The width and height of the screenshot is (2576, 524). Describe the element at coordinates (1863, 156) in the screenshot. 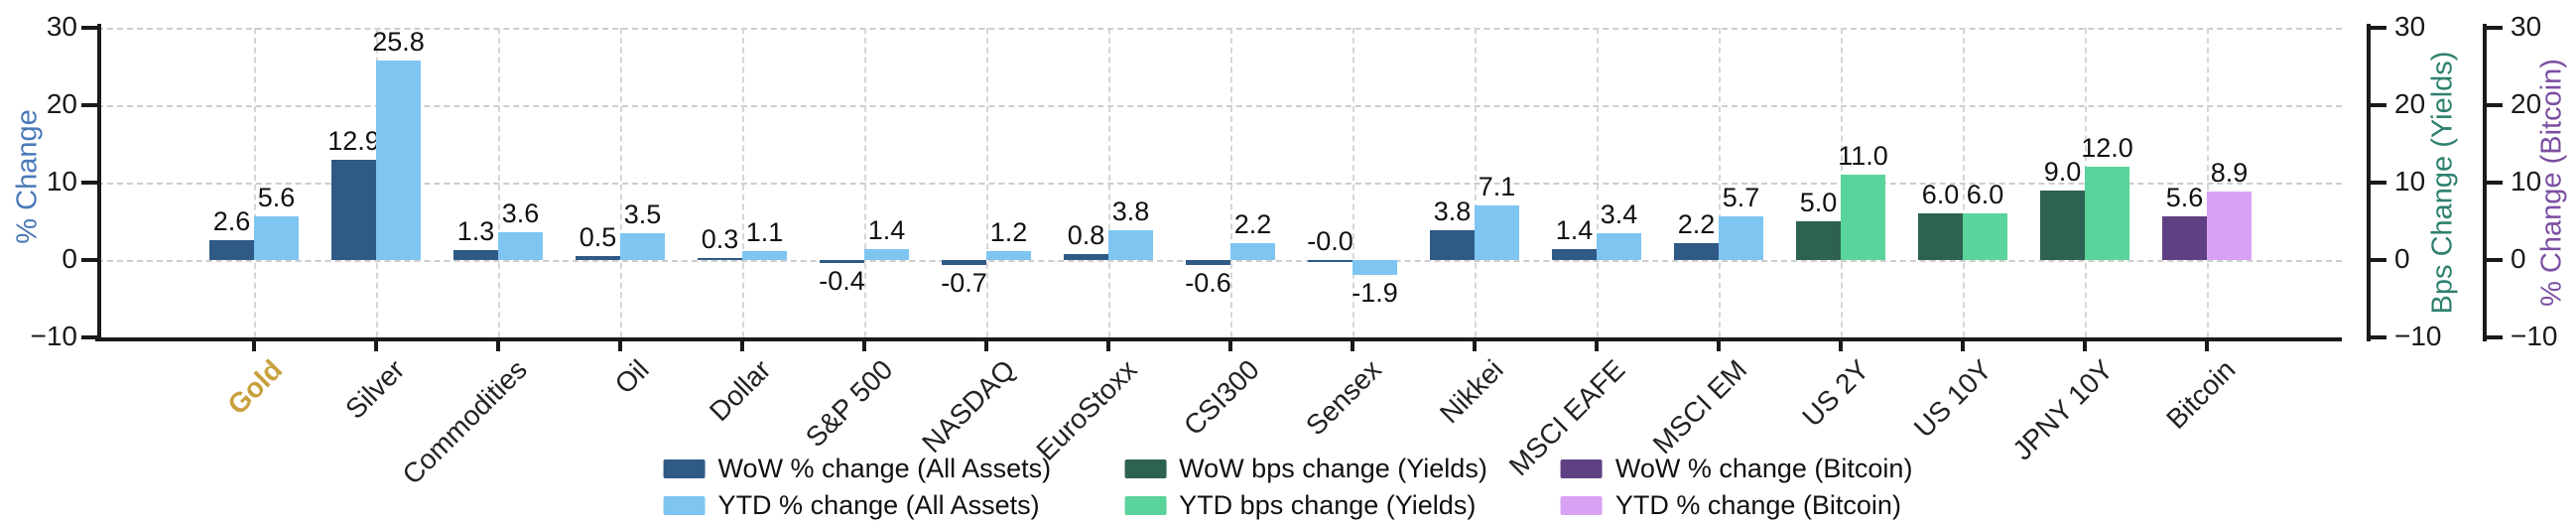

I see `value-ytd-us-2y: 11.0` at that location.